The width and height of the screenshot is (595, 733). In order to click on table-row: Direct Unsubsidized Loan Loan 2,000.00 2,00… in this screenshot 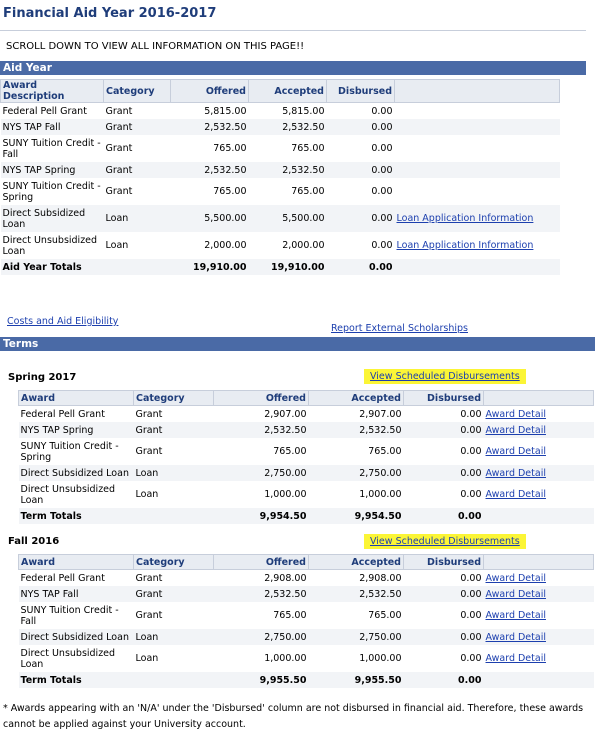, I will do `click(280, 245)`.